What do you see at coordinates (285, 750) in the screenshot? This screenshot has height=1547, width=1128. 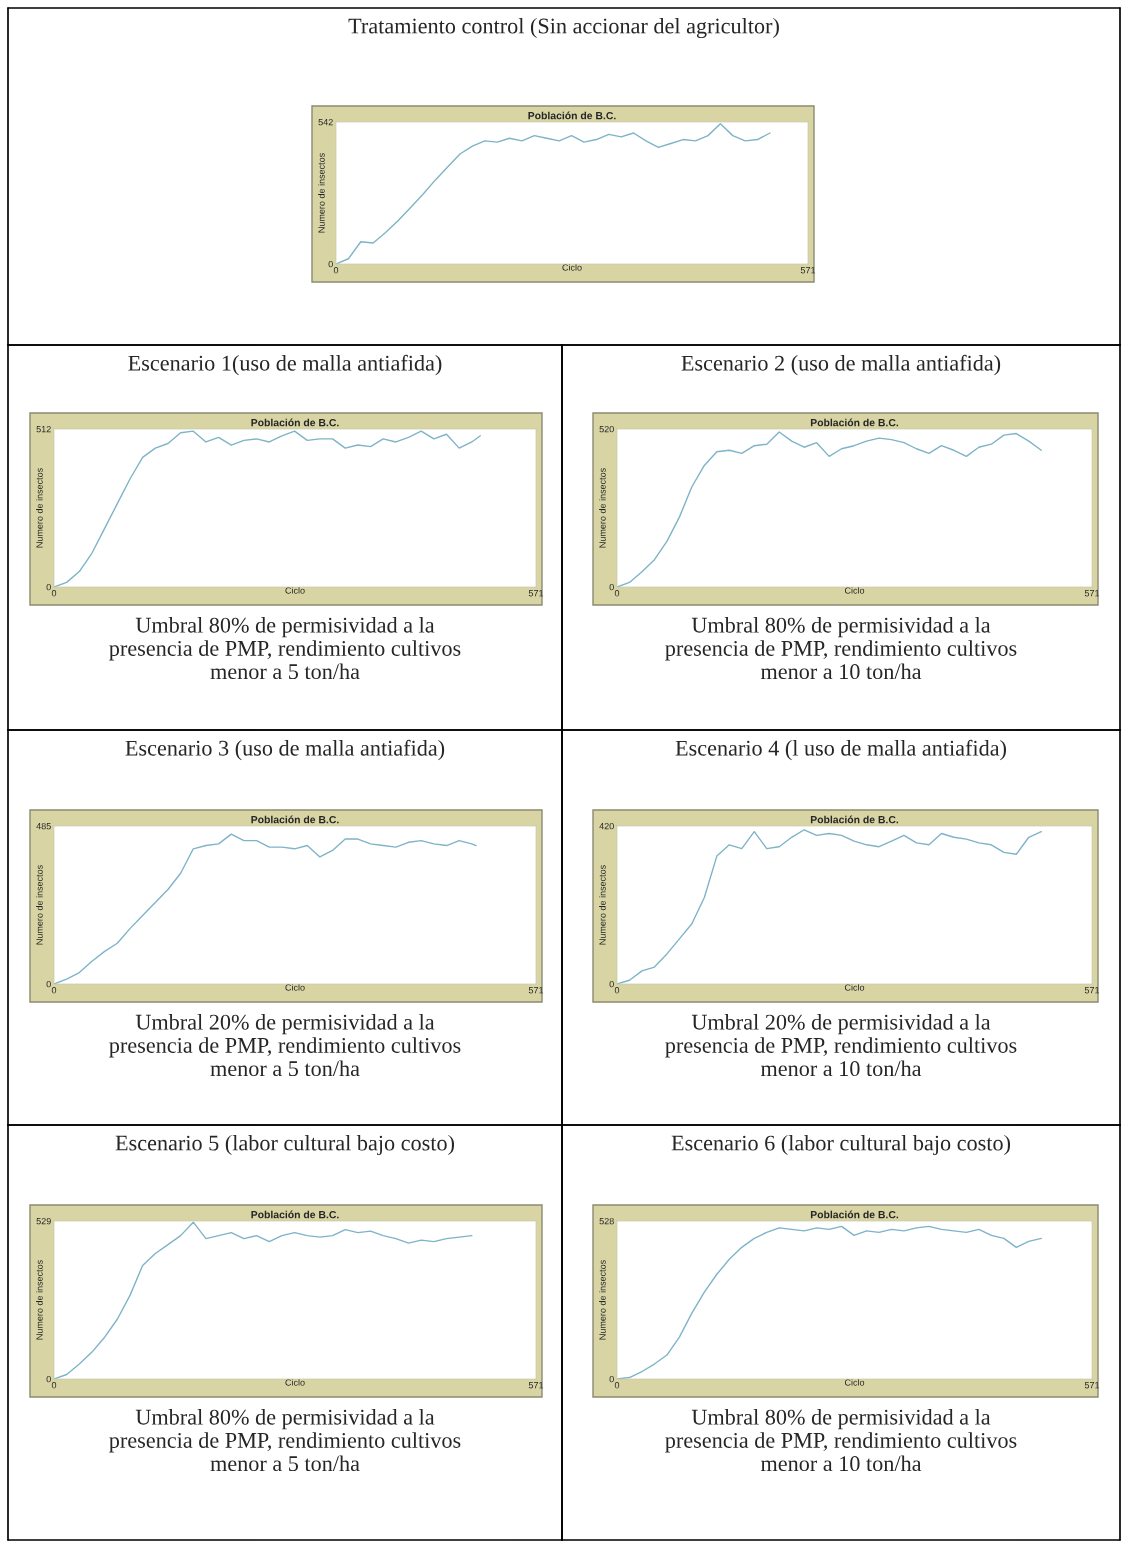 I see `chart-title: Escenario 3 (uso de malla antiafida)` at bounding box center [285, 750].